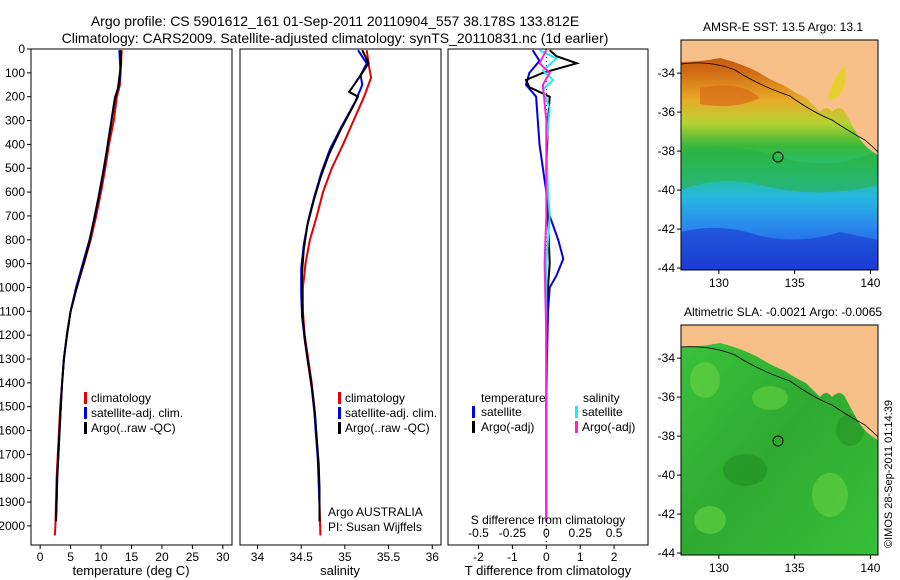 The width and height of the screenshot is (900, 580). I want to click on sst-cool-patch, so click(779, 248).